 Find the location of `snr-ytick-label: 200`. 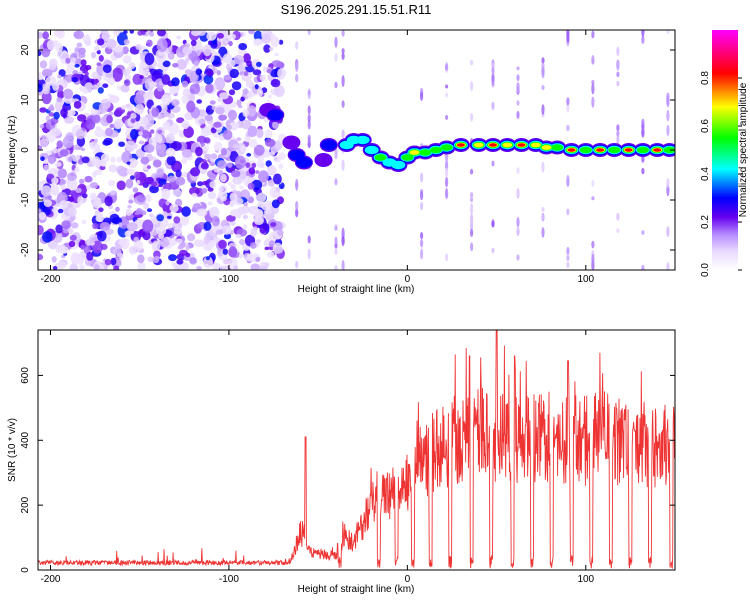

snr-ytick-label: 200 is located at coordinates (25, 504).